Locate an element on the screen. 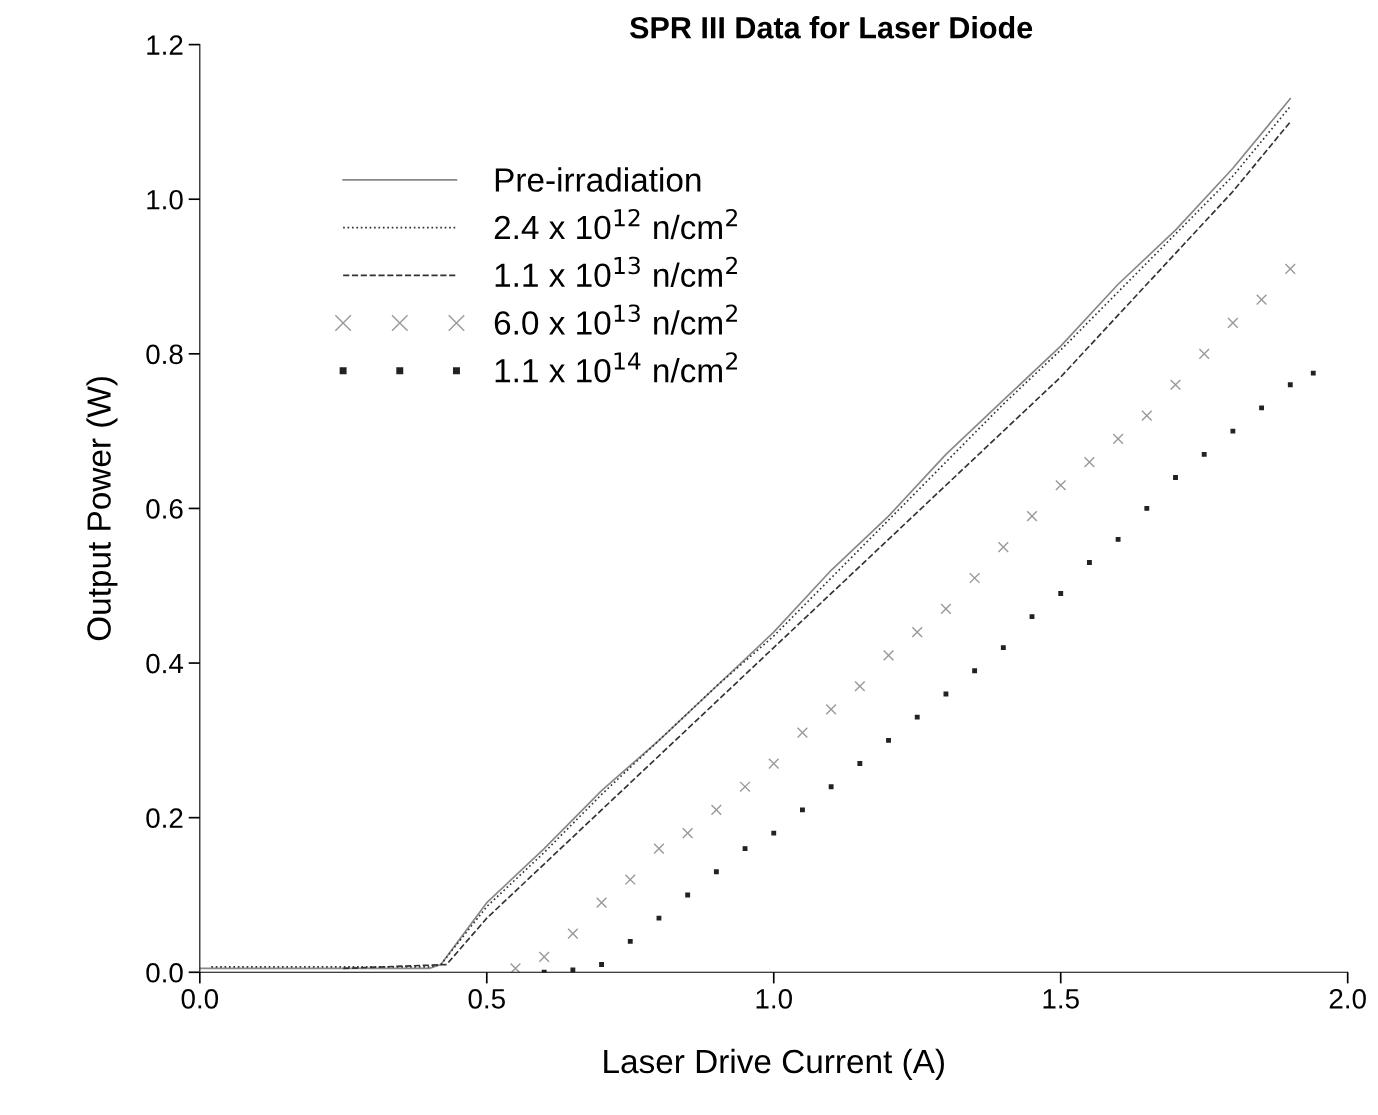 This screenshot has width=1378, height=1115. y-tick-label: 0.0 is located at coordinates (164, 972).